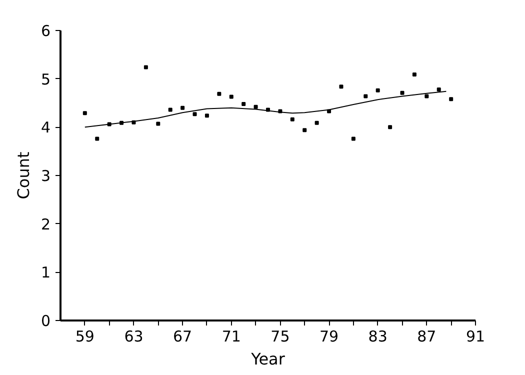  What do you see at coordinates (265, 109) in the screenshot?
I see `line-series` at bounding box center [265, 109].